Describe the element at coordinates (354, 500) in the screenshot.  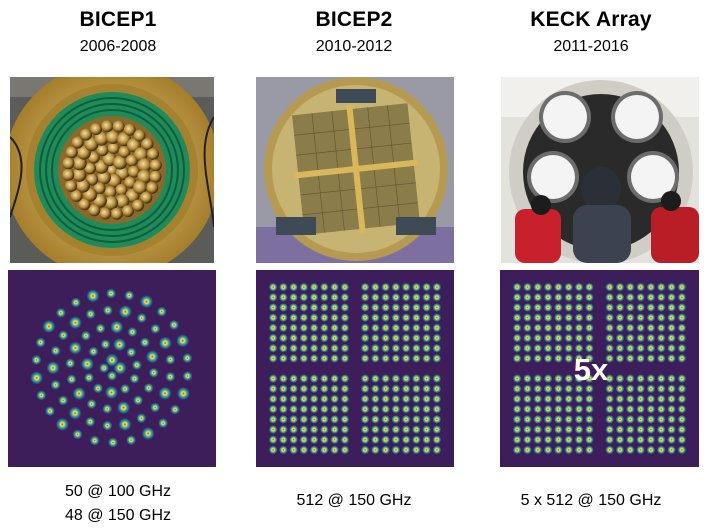
I see `caption-line: 512 @ 150 GHz` at that location.